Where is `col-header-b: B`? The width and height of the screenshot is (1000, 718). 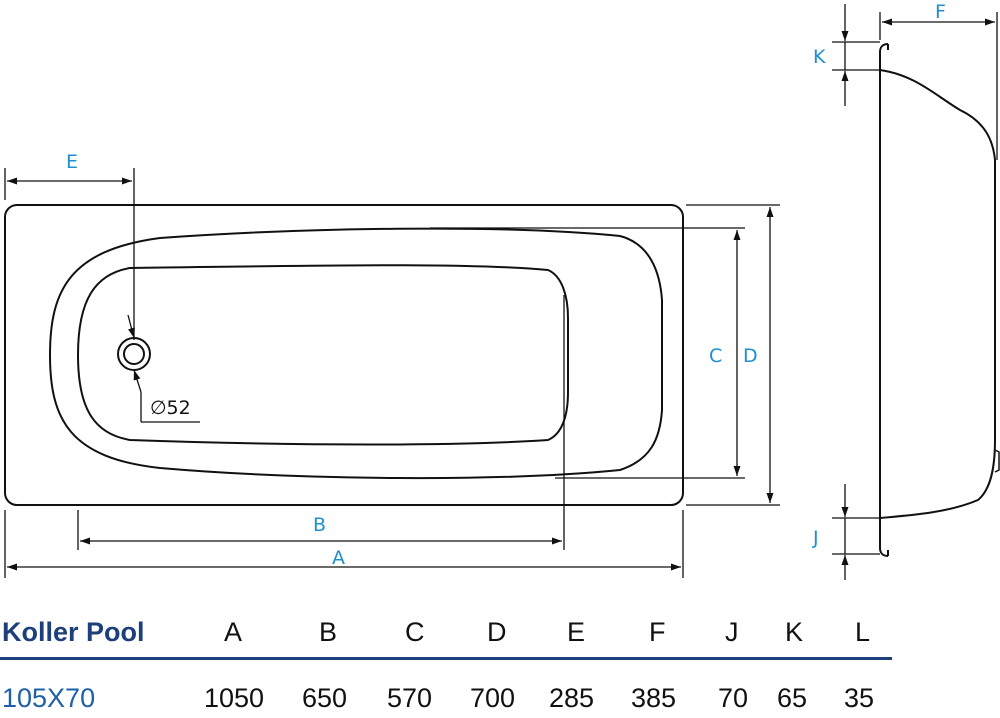
col-header-b: B is located at coordinates (328, 632).